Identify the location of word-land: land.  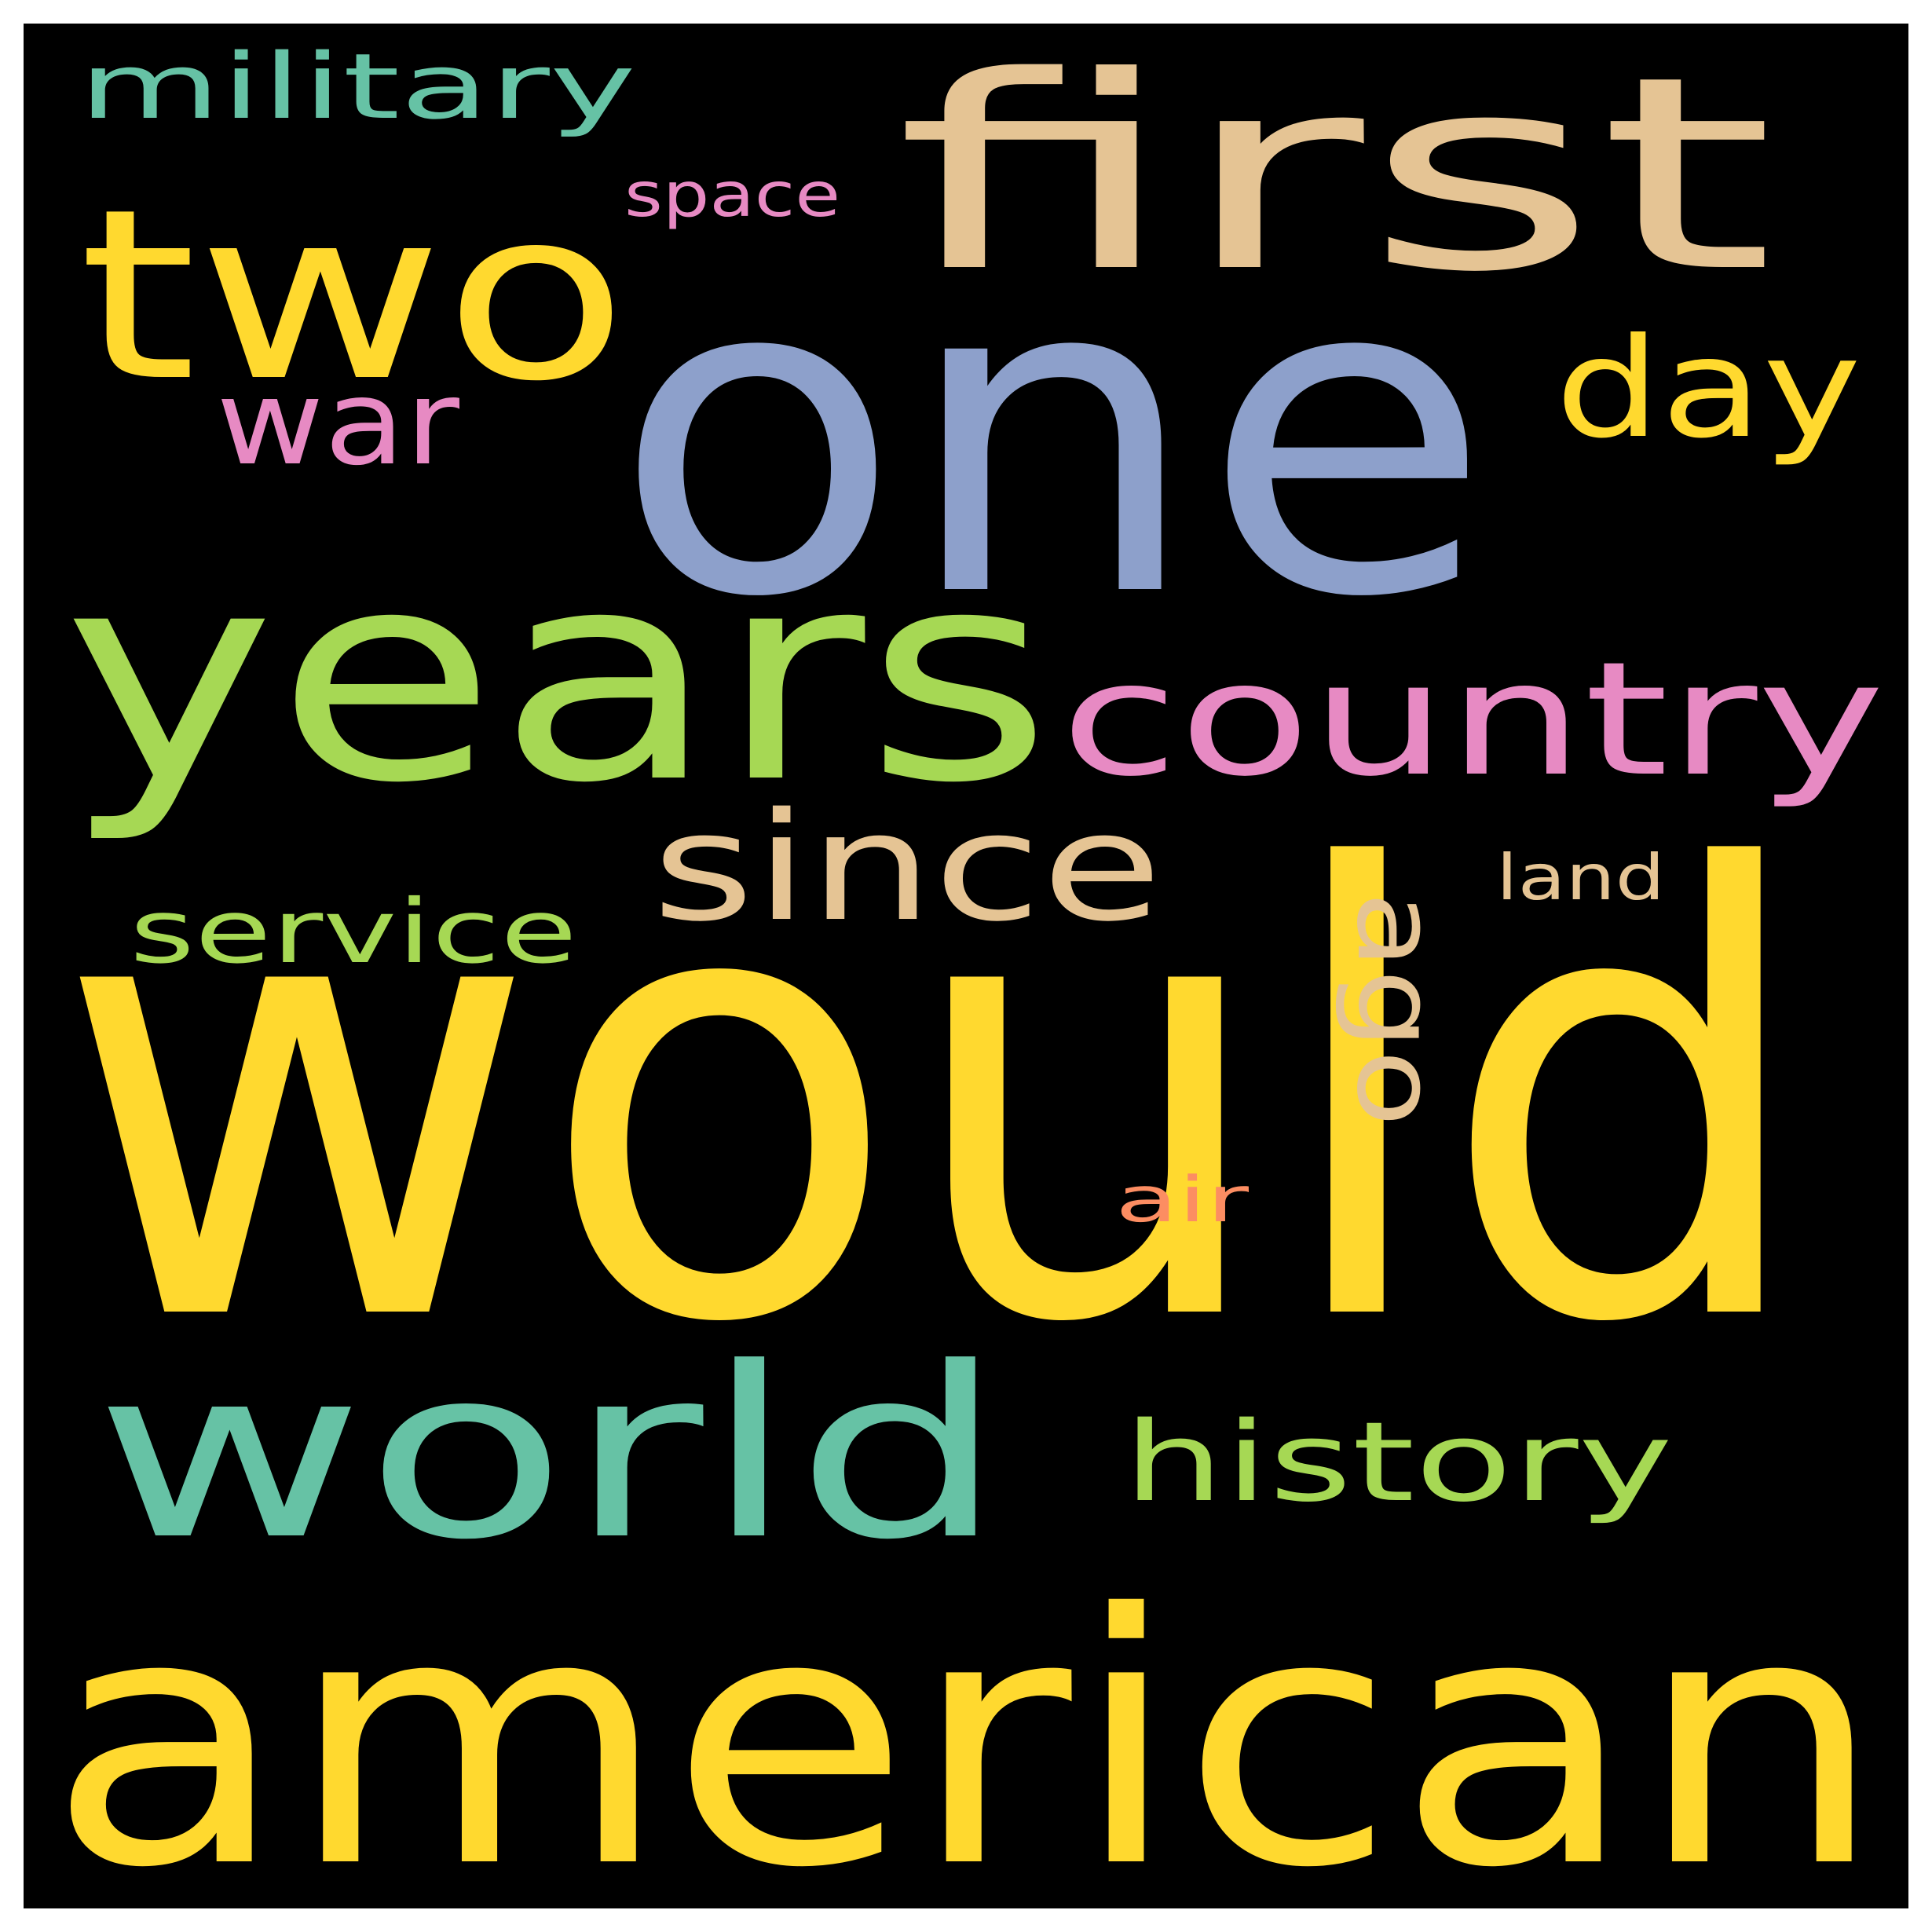
(1581, 878).